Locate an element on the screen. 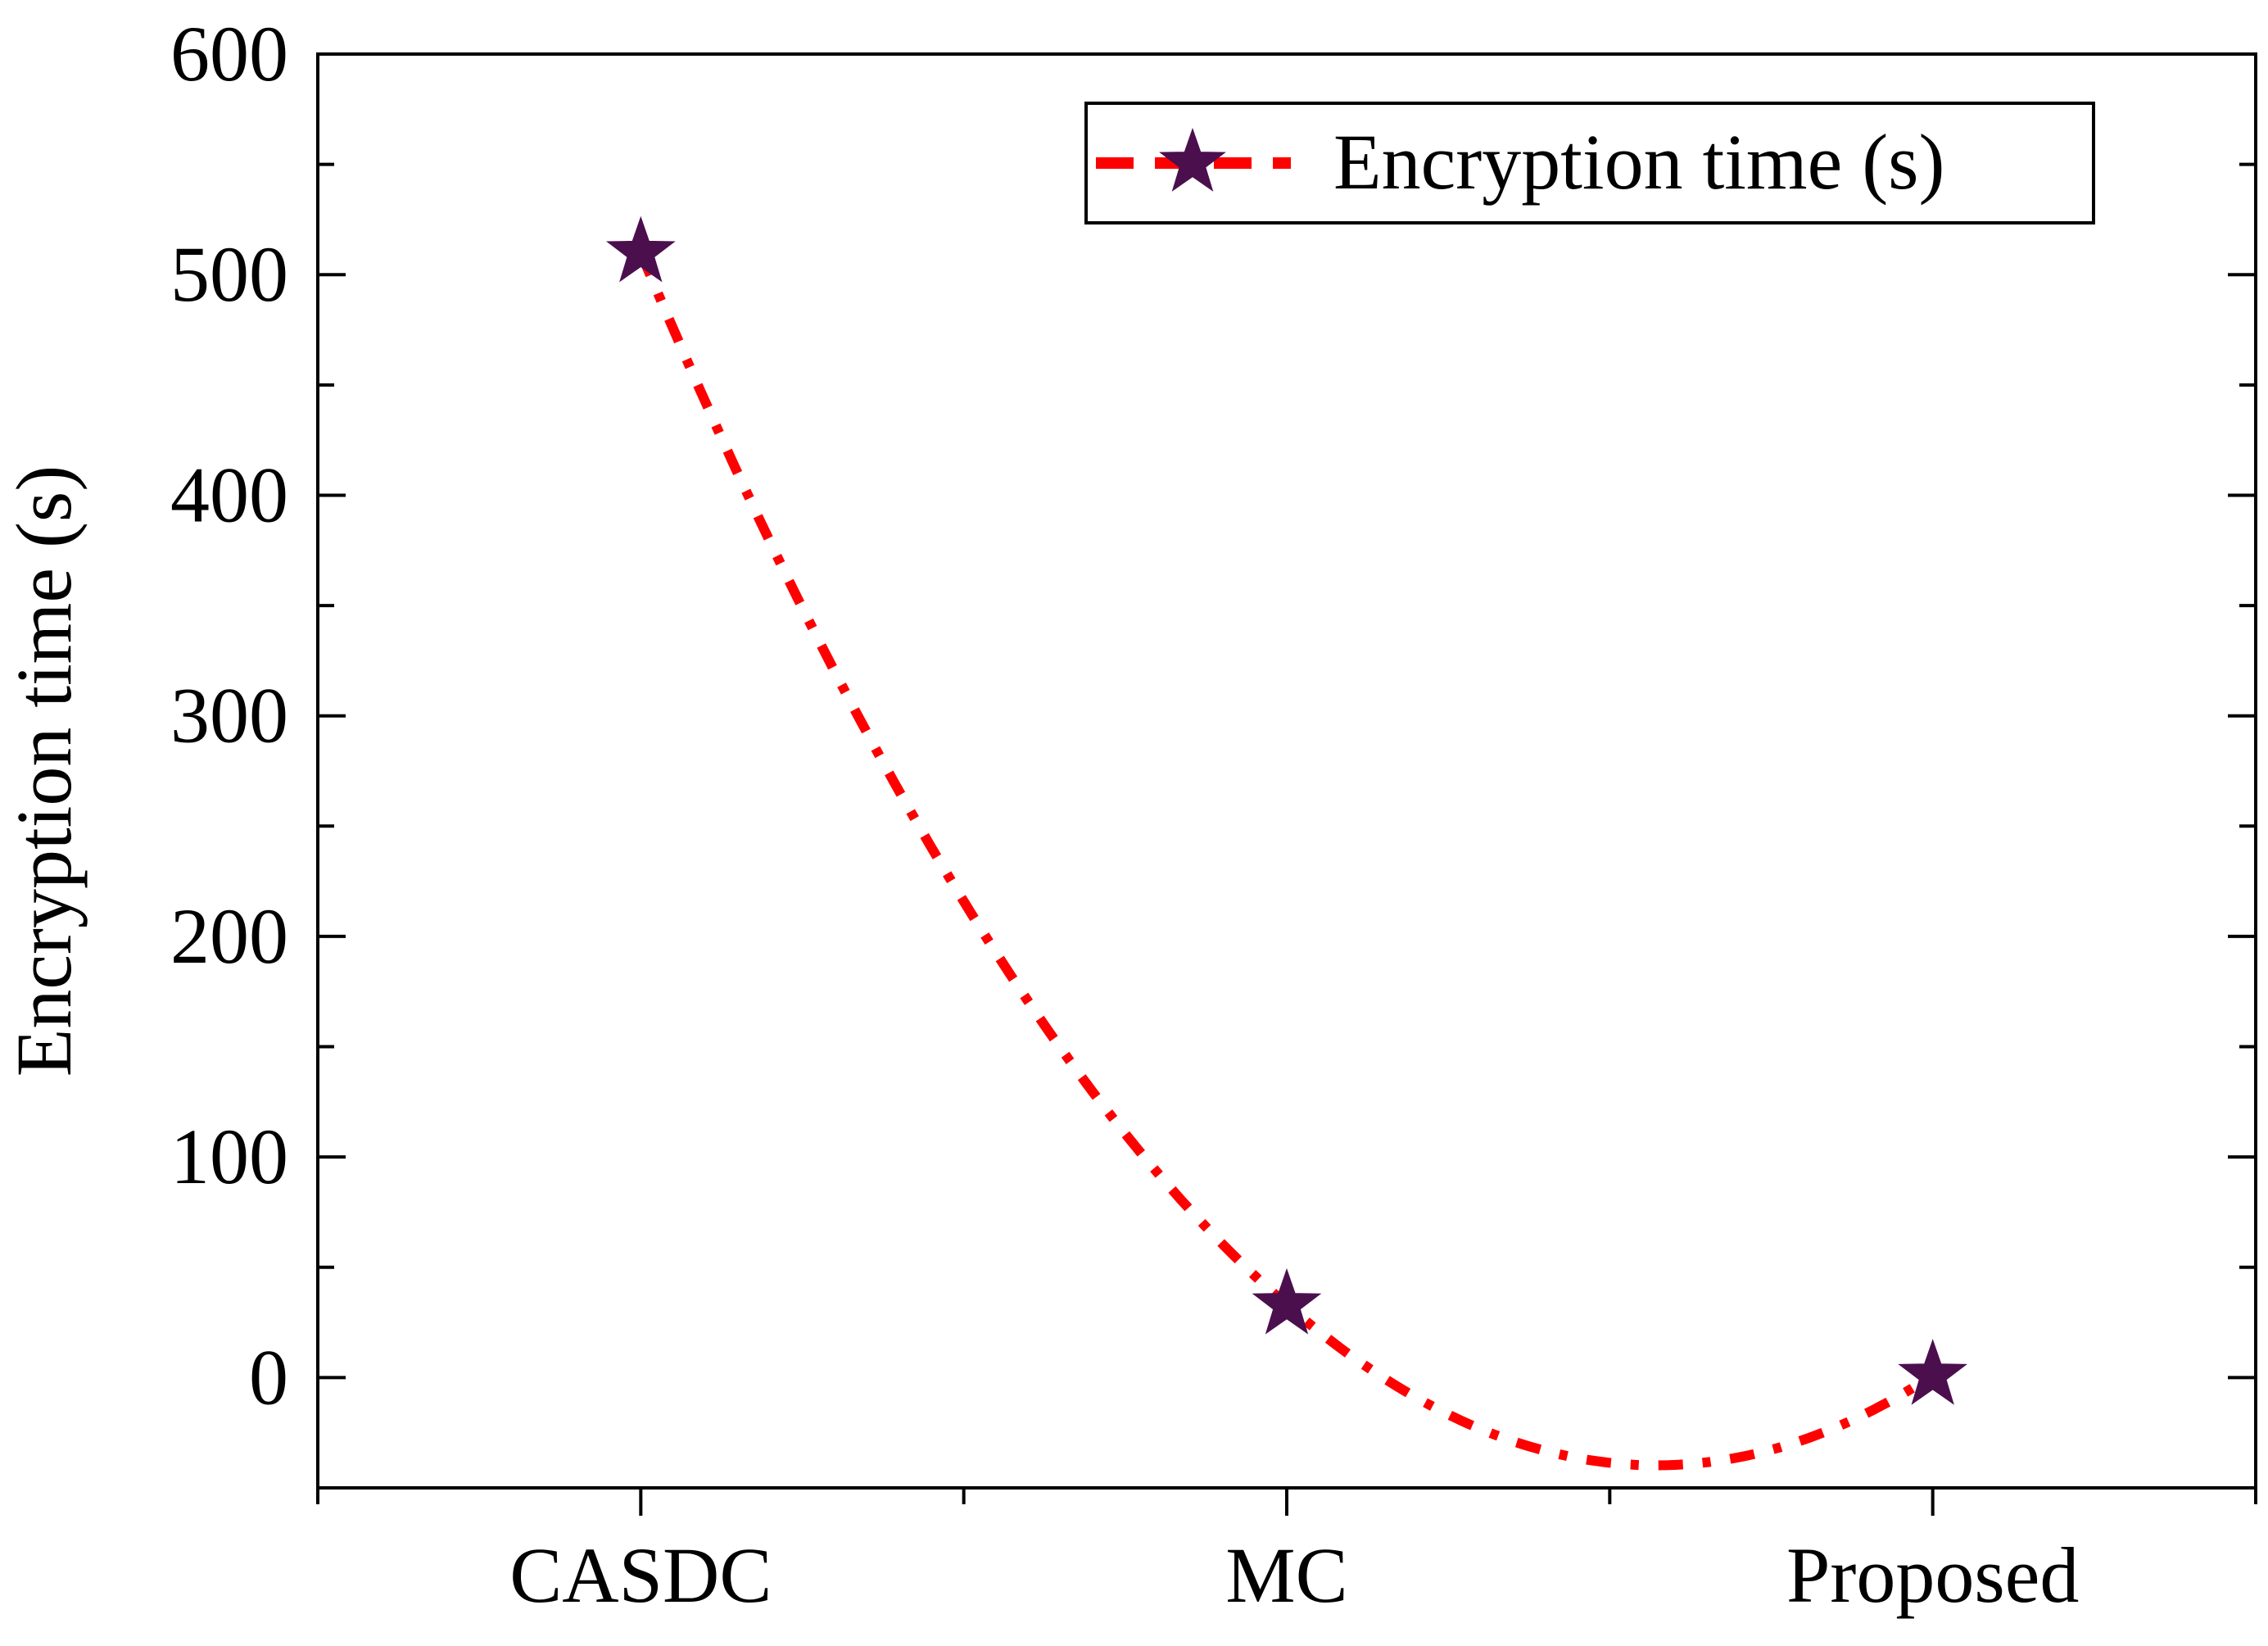 The height and width of the screenshot is (1646, 2268). y-tick-label: 200 is located at coordinates (229, 936).